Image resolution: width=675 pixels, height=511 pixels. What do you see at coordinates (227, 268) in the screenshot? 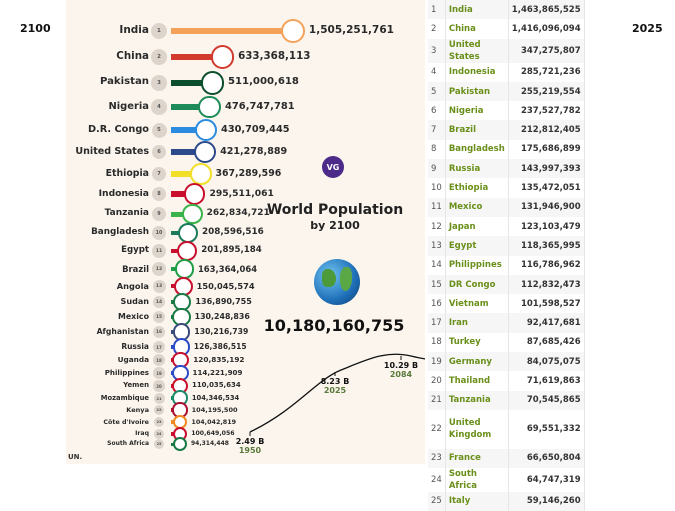
I see `population-value: 163,364,064` at bounding box center [227, 268].